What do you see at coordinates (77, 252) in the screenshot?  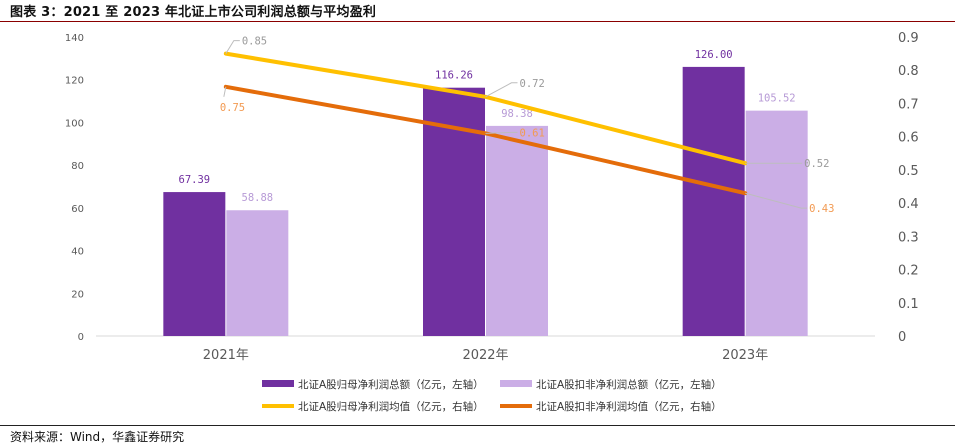 I see `left-axis-tick: 40` at bounding box center [77, 252].